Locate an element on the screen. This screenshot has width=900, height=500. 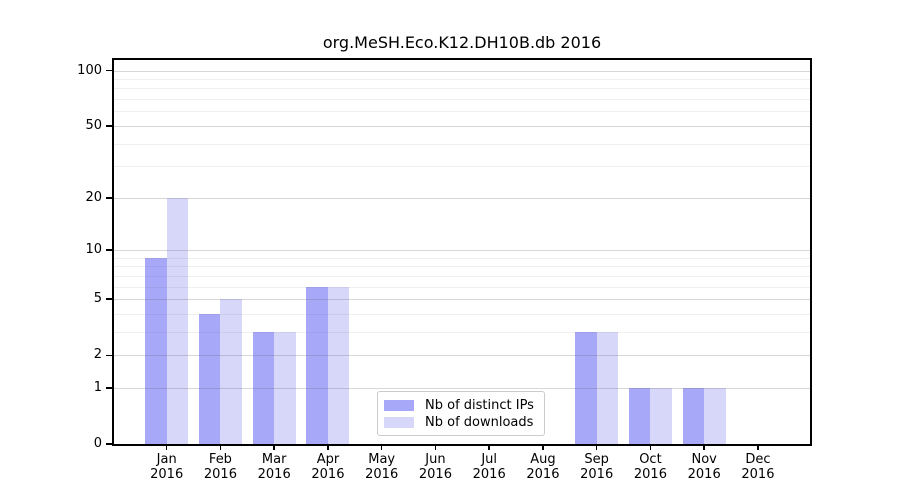
bar-nb-of-downloads-feb is located at coordinates (231, 371).